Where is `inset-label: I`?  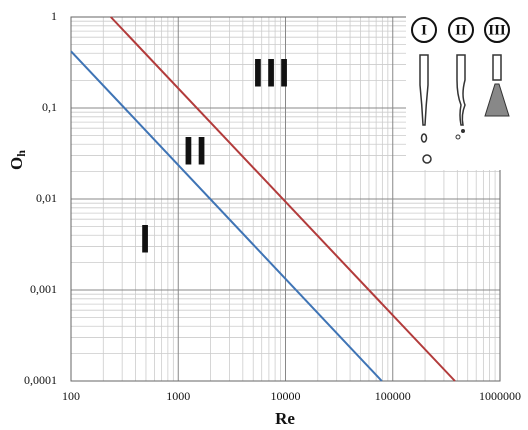
inset-label: I is located at coordinates (424, 30).